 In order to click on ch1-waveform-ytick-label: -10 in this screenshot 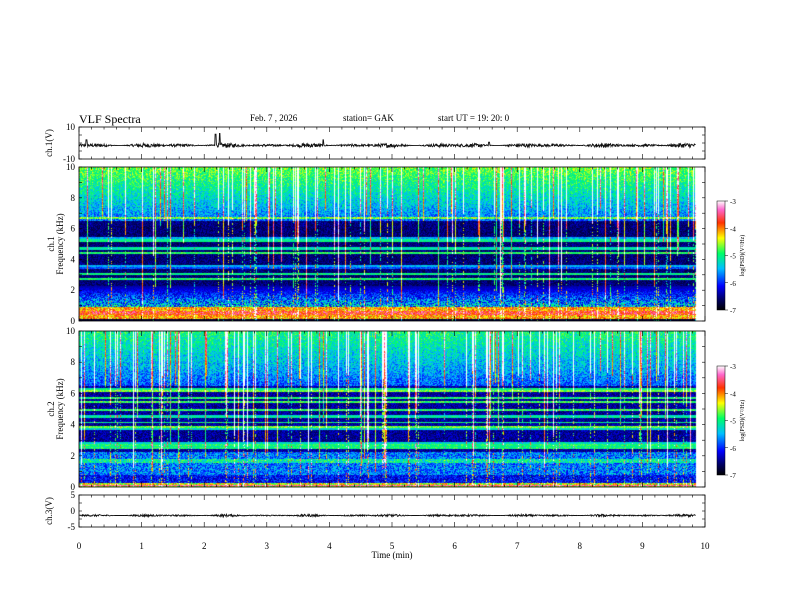, I will do `click(69, 159)`.